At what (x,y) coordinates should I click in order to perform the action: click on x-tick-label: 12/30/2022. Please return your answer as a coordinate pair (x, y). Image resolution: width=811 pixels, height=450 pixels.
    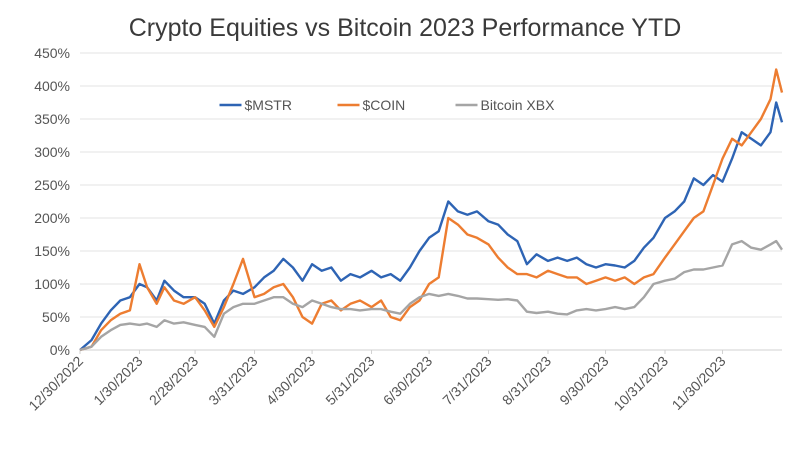
    Looking at the image, I should click on (55, 383).